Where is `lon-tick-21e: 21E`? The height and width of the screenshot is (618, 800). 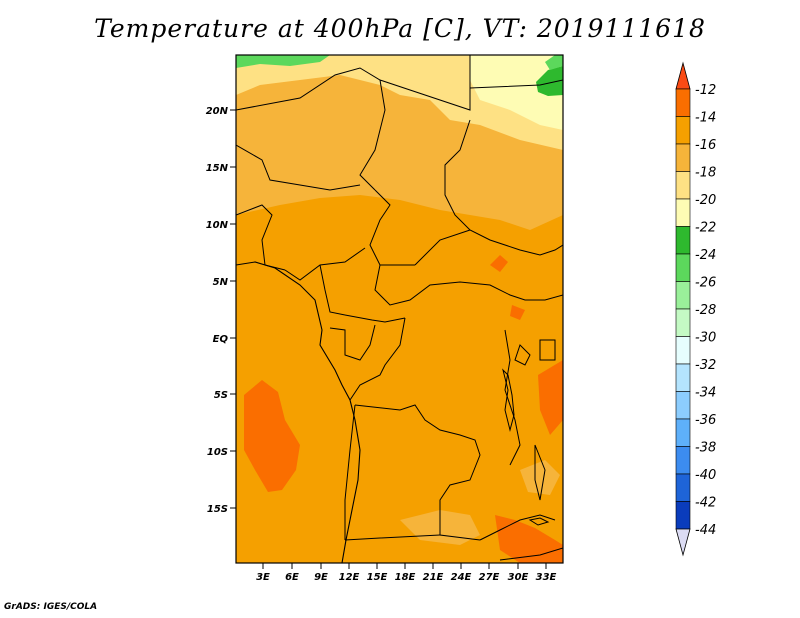 lon-tick-21e: 21E is located at coordinates (433, 573).